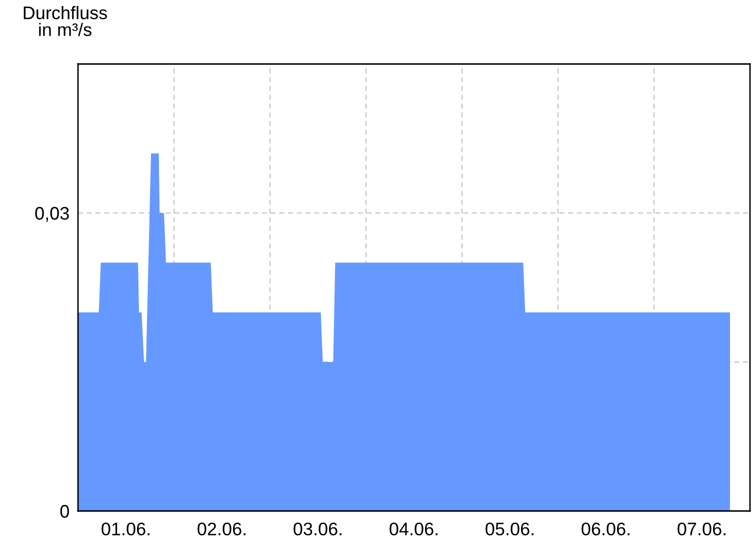  I want to click on y-tick-label: 0, so click(64, 511).